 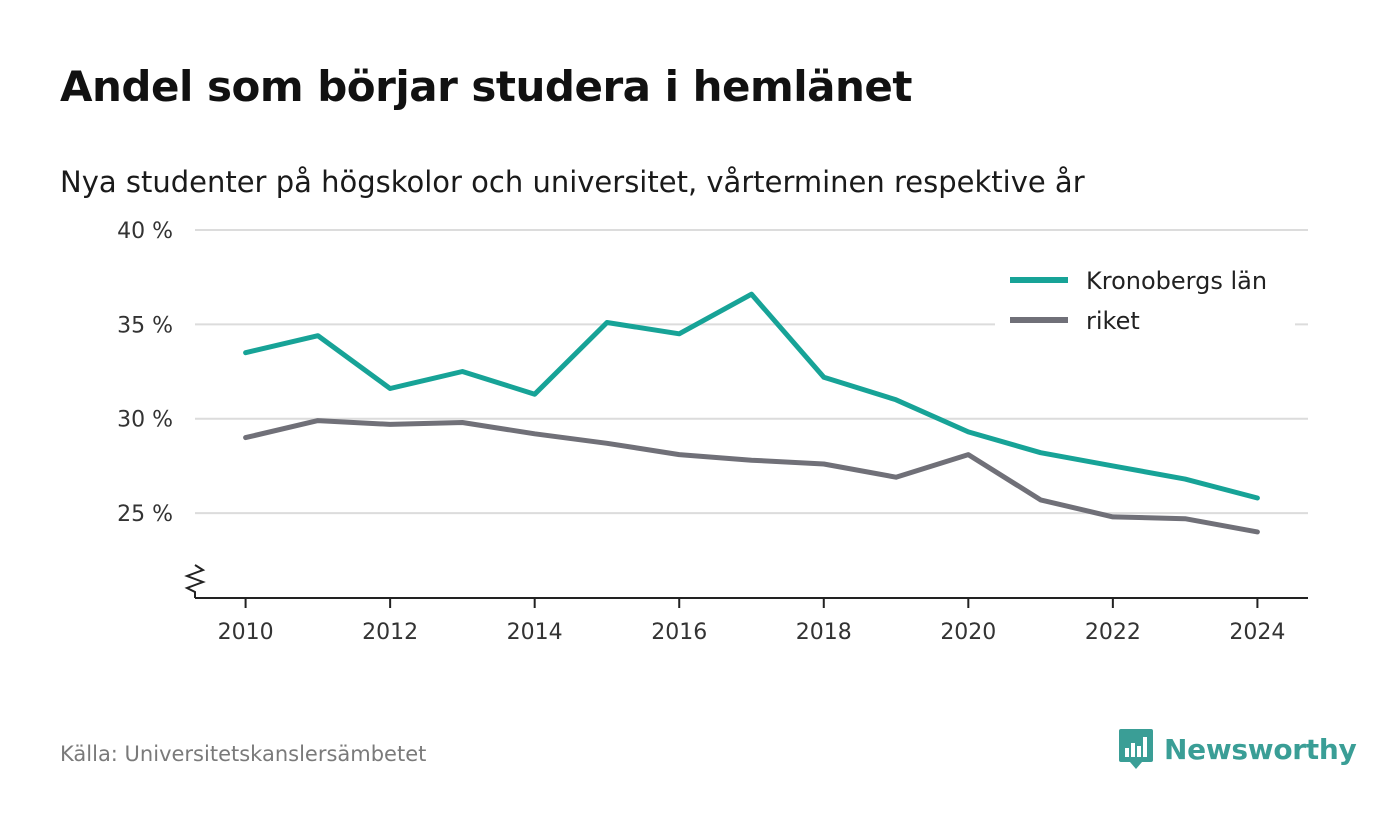 I want to click on chart-title: Andel som börjar studera i hemlänet, so click(x=486, y=86).